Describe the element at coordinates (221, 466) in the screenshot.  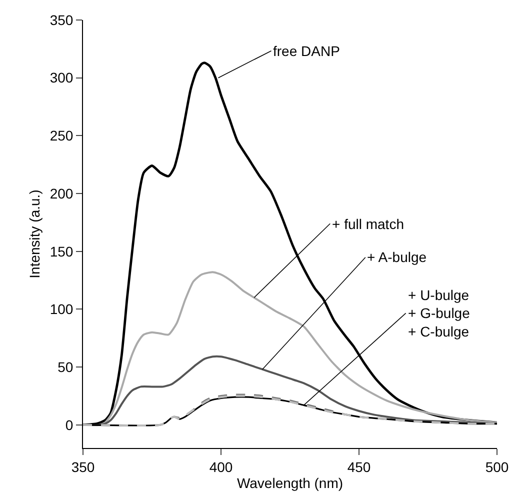
I see `x-tick-label: 400` at that location.